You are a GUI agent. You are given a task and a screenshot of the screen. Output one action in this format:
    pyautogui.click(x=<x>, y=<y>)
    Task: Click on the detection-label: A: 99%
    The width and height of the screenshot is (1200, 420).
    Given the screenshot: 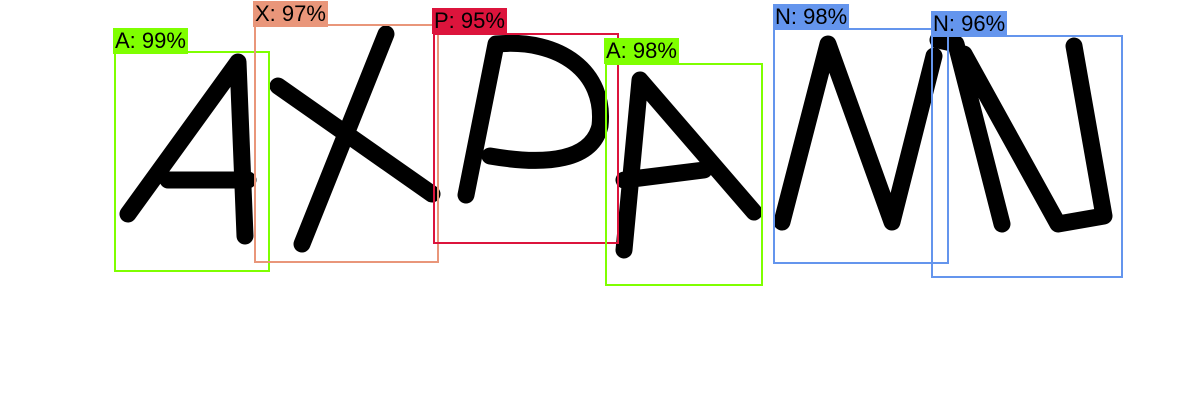 What is the action you would take?
    pyautogui.click(x=150, y=41)
    